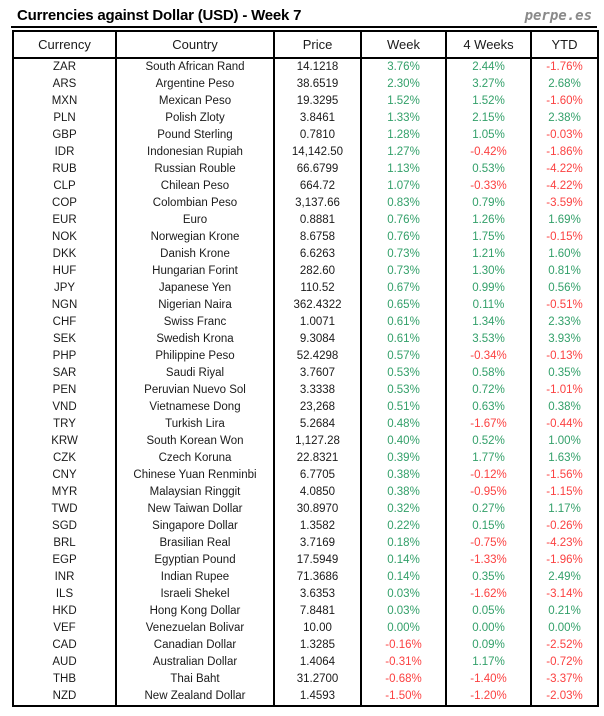 The width and height of the screenshot is (604, 716). Describe the element at coordinates (403, 220) in the screenshot. I see `week-cell: 0.76%` at that location.